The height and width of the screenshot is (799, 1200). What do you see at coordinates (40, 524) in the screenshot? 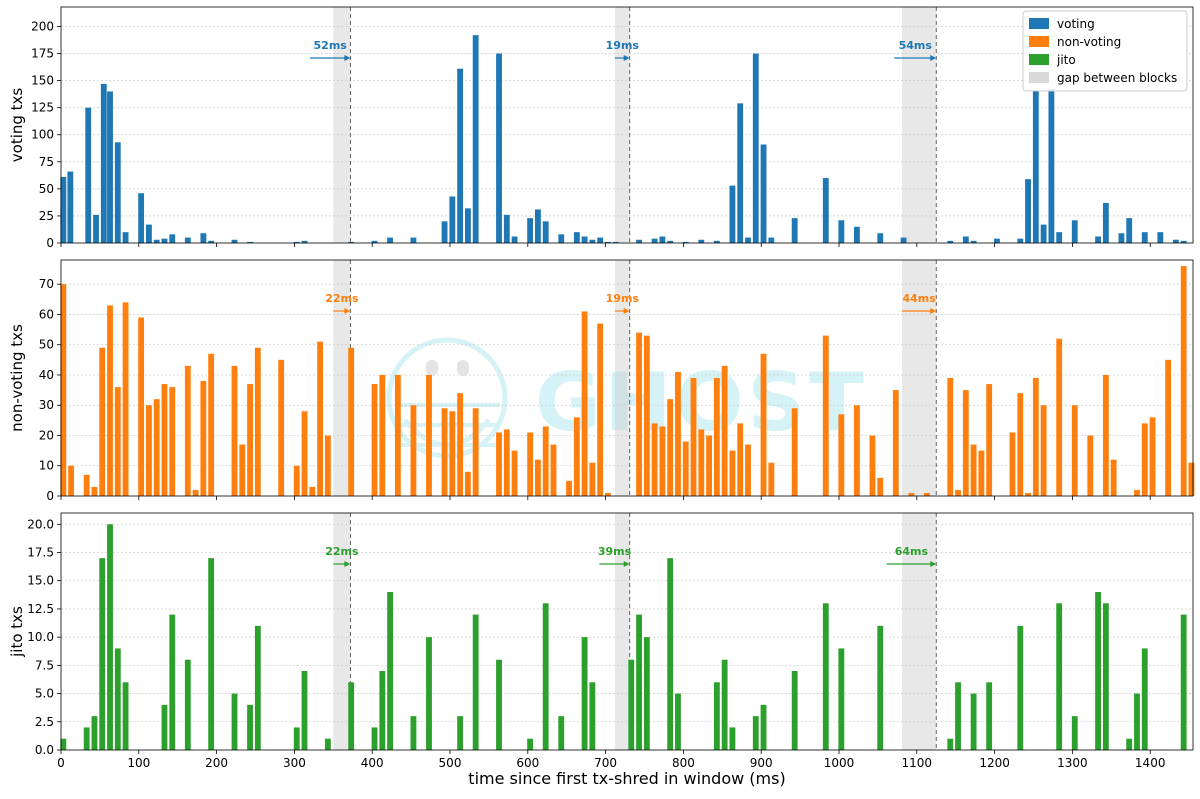
I see `jito-ytick-label: 20.0` at bounding box center [40, 524].